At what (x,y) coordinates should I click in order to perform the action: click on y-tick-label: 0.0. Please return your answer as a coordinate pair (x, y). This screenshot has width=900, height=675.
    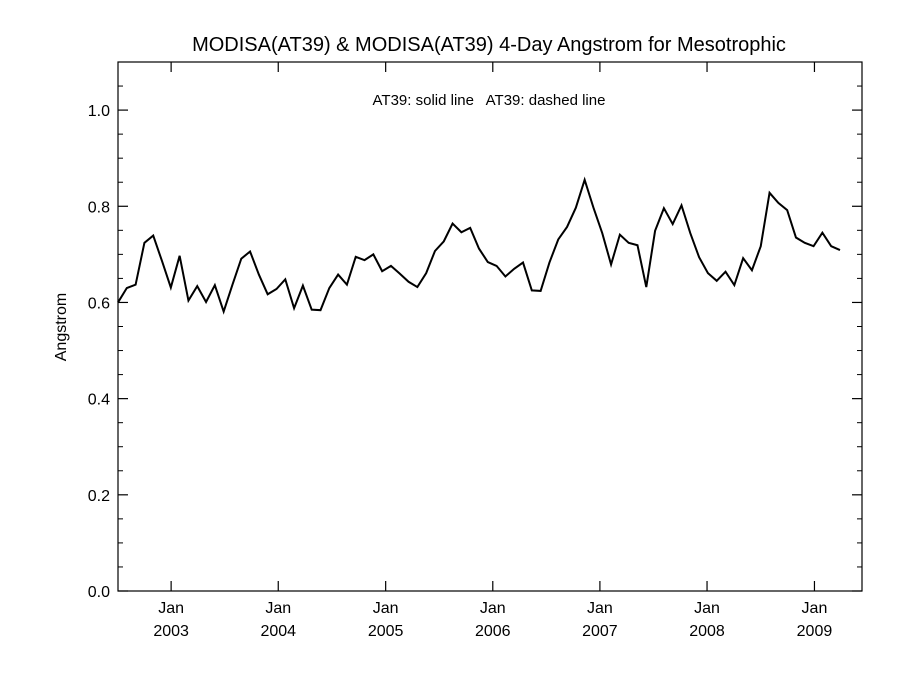
    Looking at the image, I should click on (99, 592).